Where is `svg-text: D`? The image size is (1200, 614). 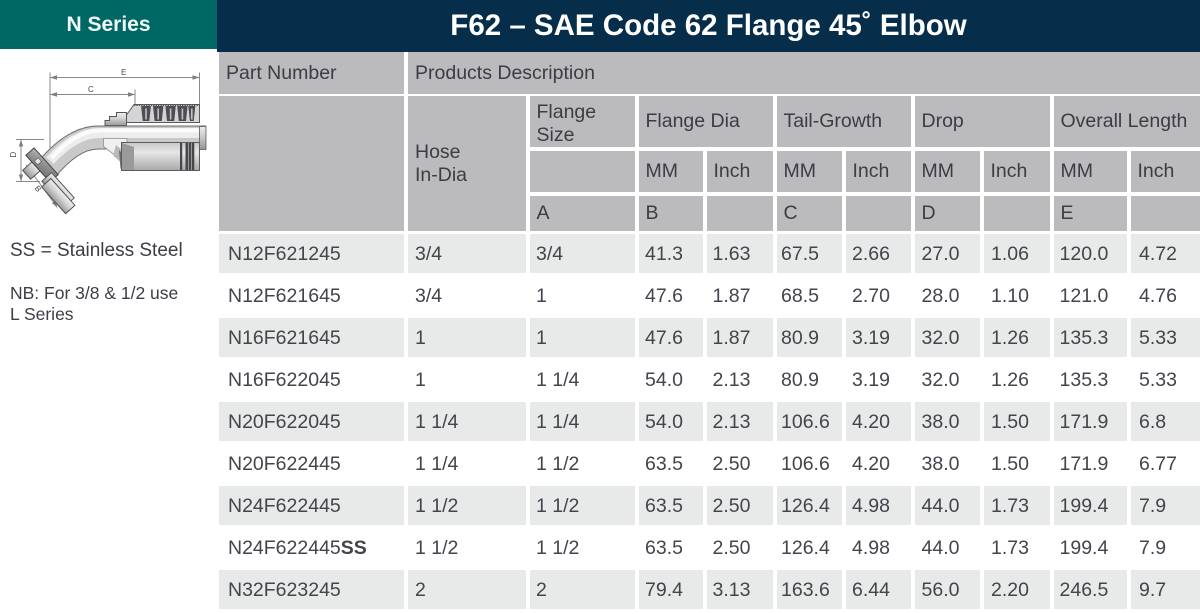 svg-text: D is located at coordinates (13, 155).